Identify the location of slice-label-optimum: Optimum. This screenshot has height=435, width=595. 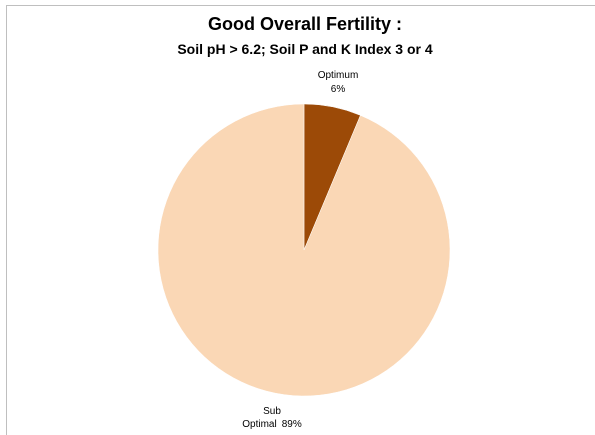
(338, 75).